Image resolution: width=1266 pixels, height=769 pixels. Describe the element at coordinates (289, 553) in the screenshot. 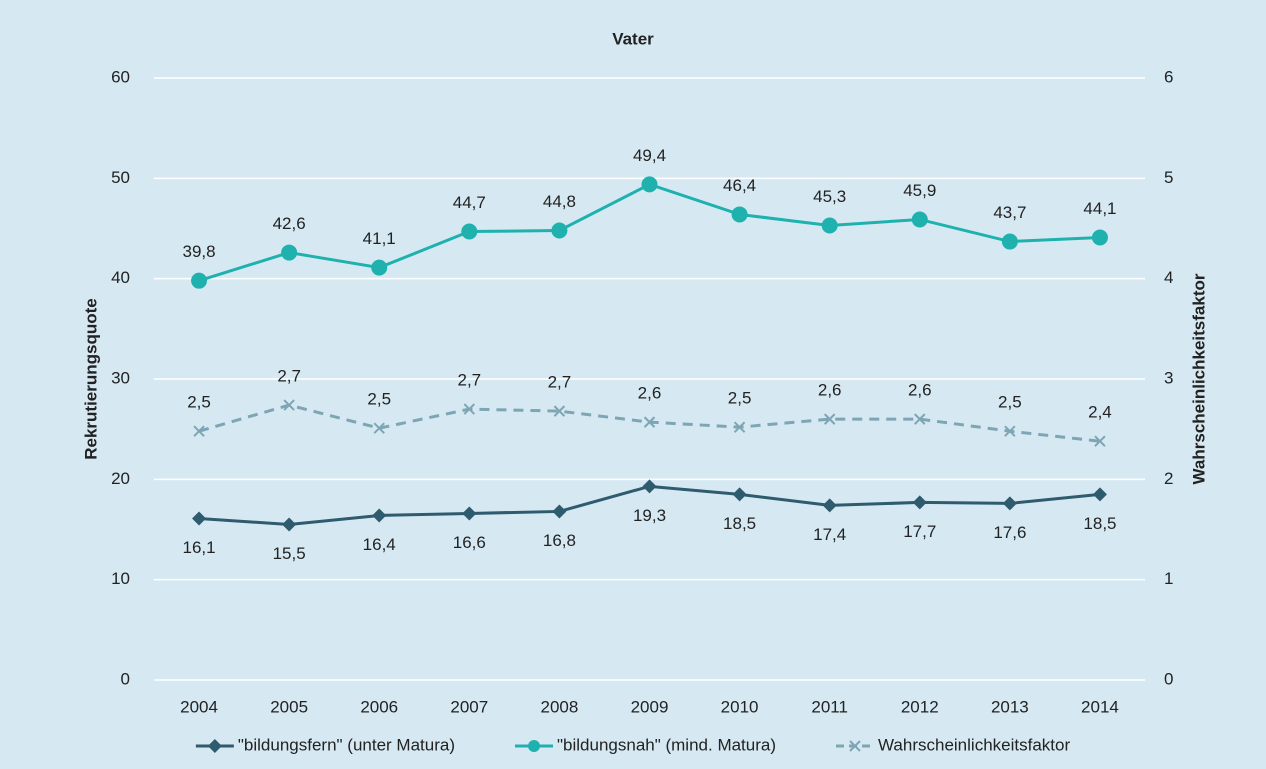

I see `data-label: 15,5` at that location.